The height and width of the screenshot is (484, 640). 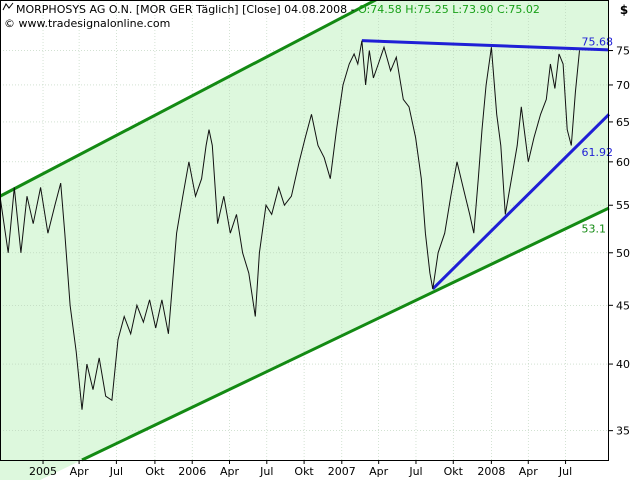 I want to click on y-tick-label: 40, so click(x=623, y=364).